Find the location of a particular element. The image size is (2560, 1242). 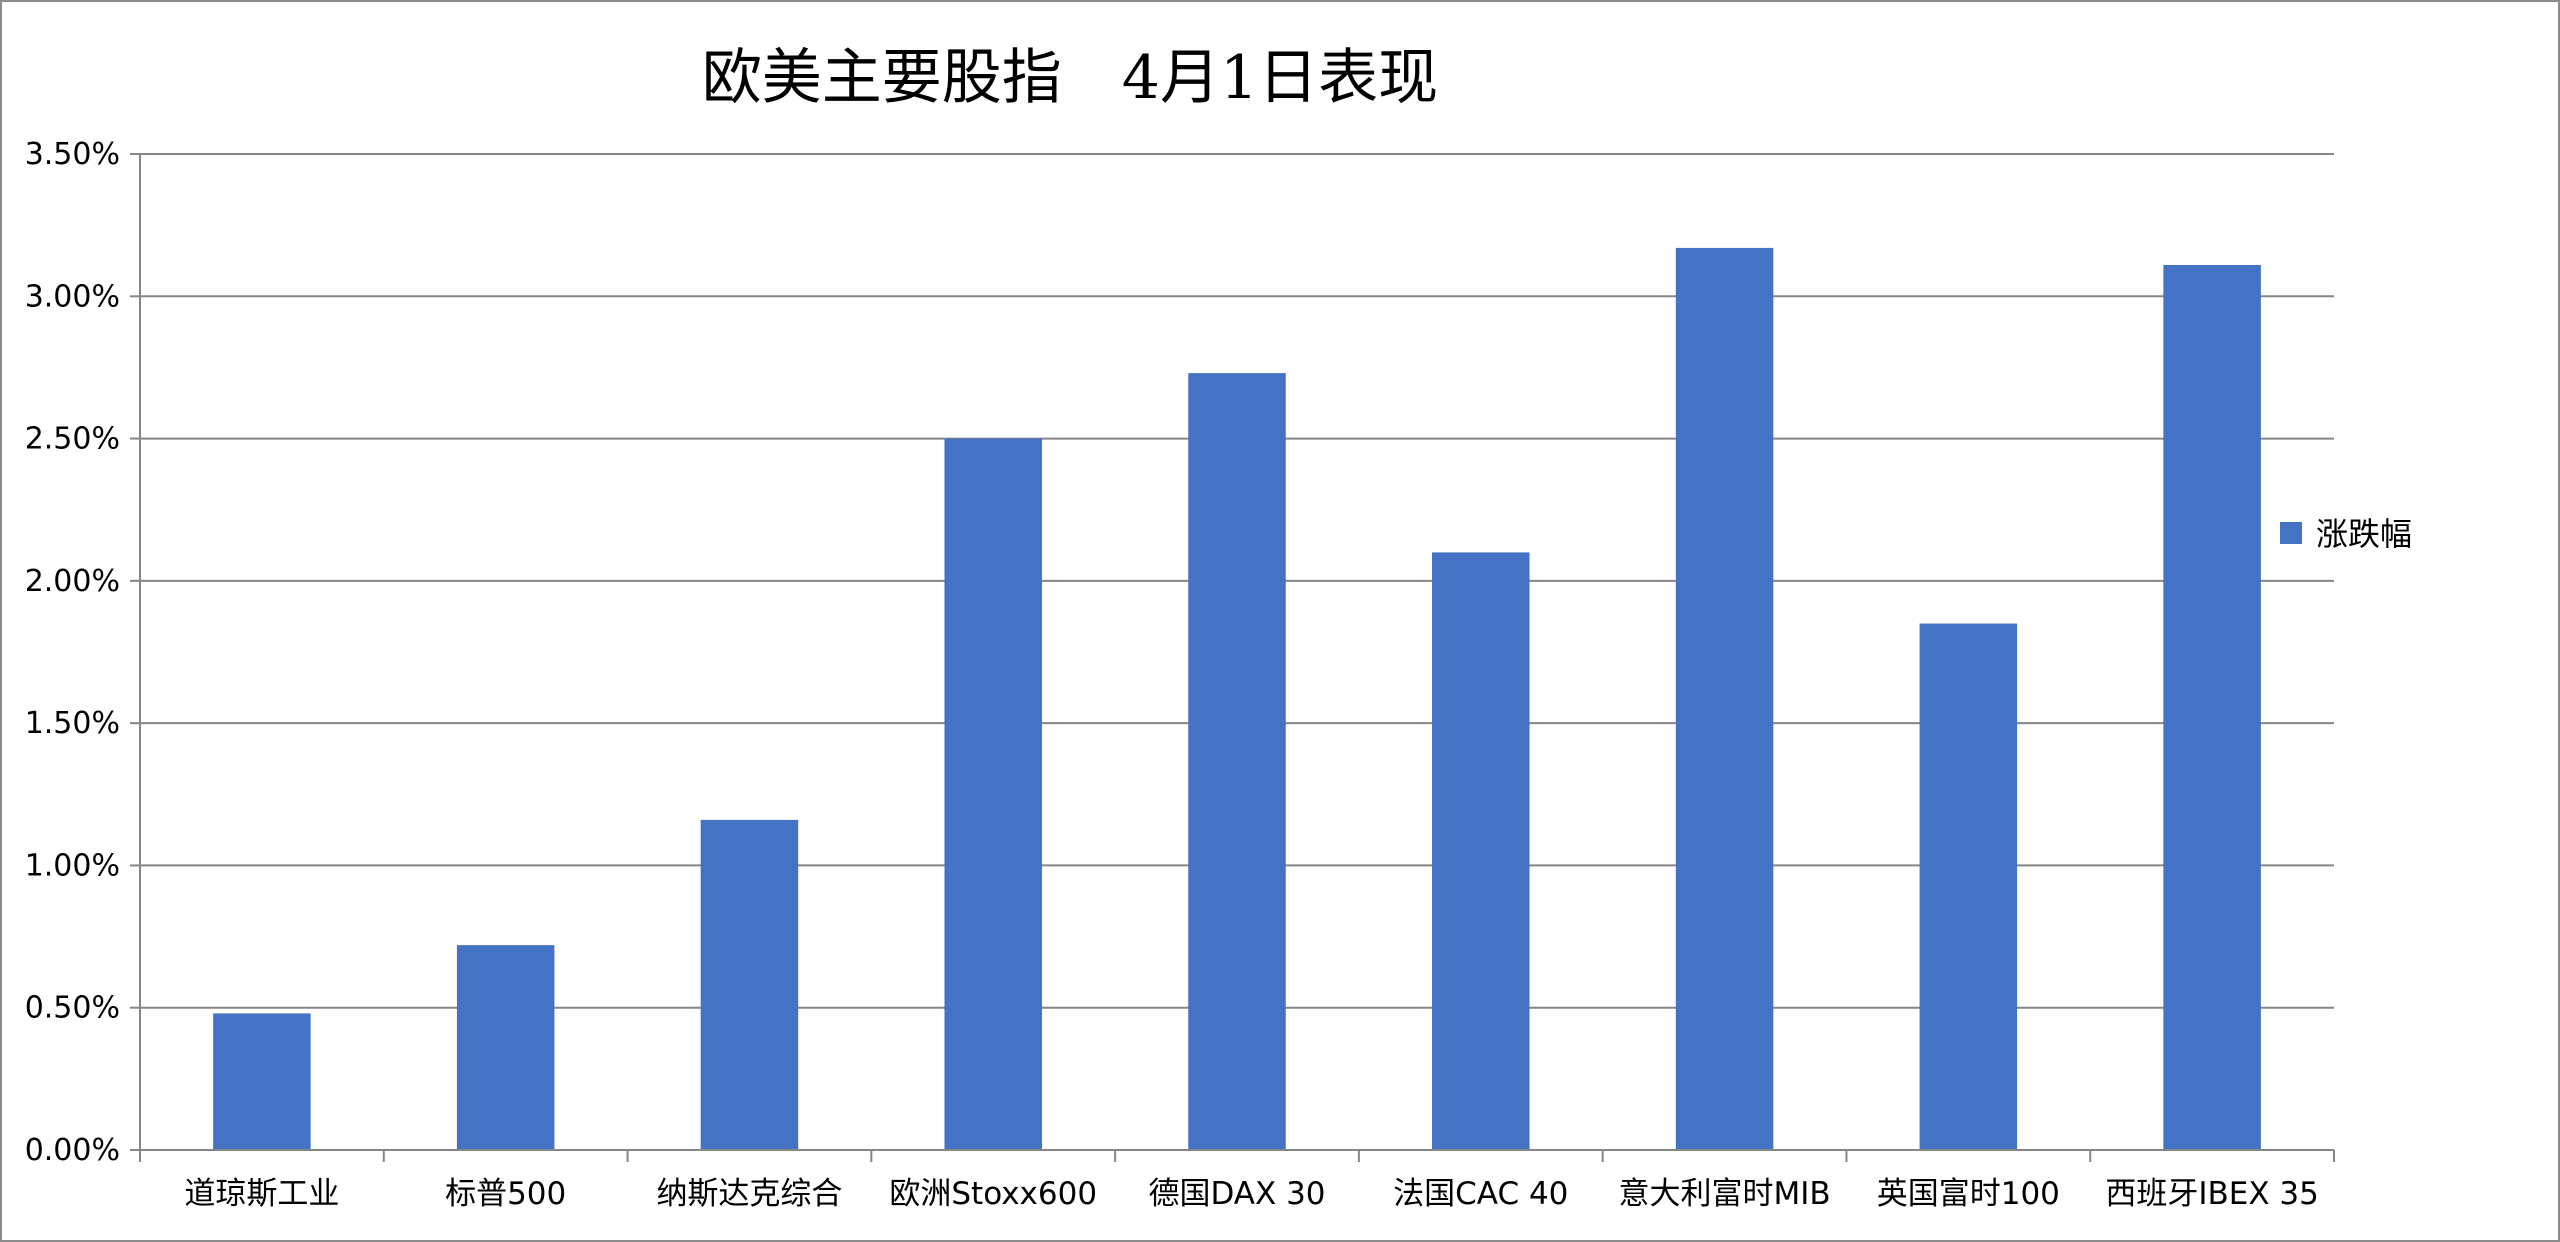

legend-swatch-涨跌幅 is located at coordinates (2291, 533).